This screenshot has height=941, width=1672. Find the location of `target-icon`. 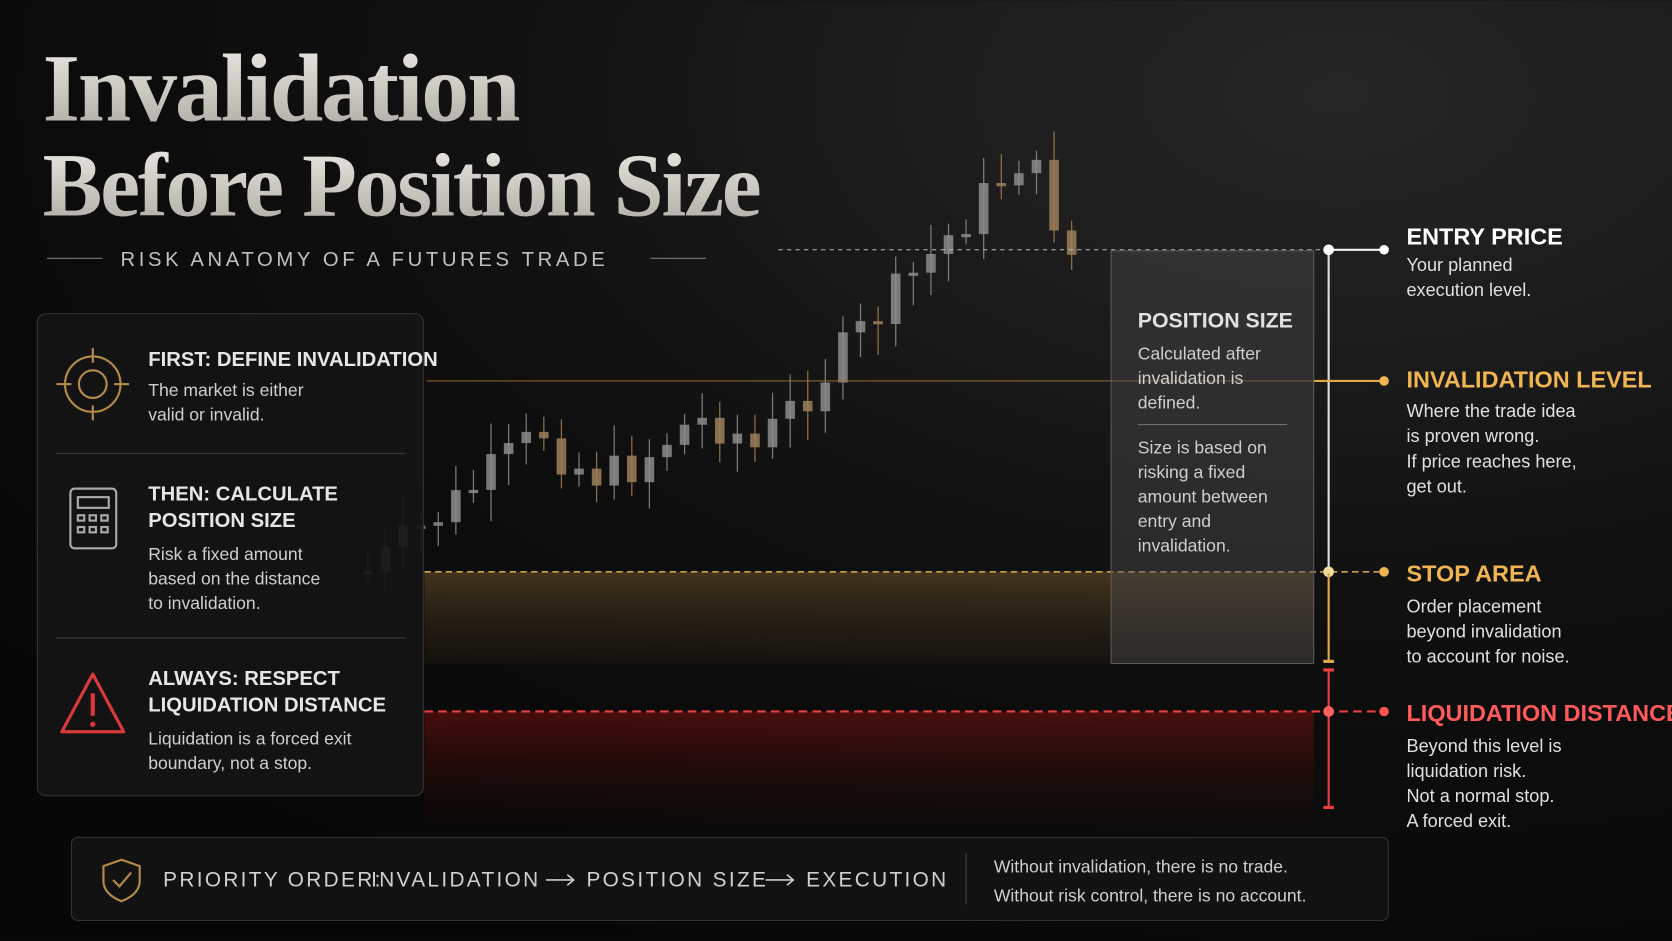

target-icon is located at coordinates (93, 384).